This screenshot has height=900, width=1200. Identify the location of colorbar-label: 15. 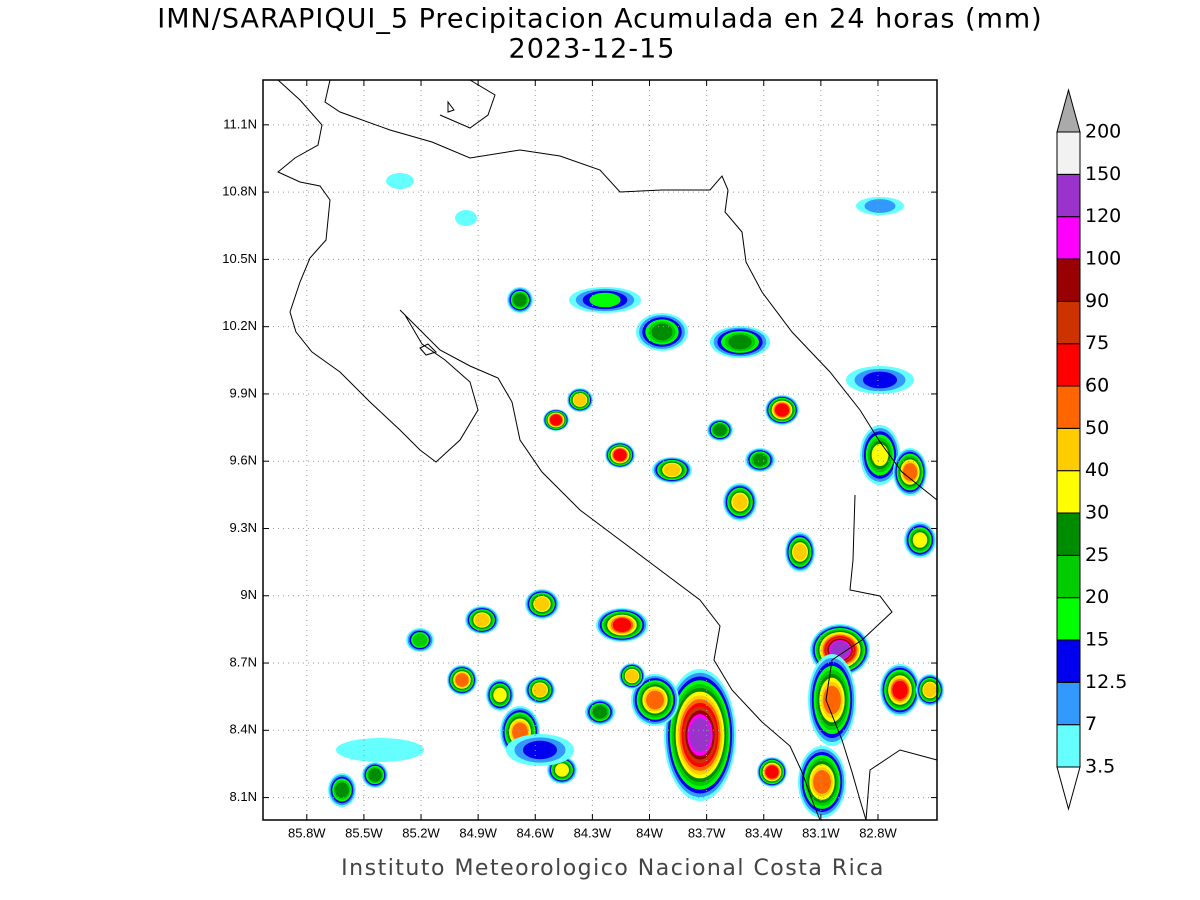
(1097, 640).